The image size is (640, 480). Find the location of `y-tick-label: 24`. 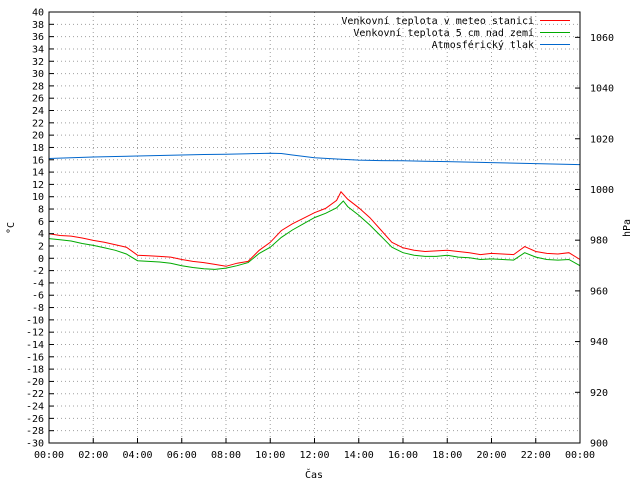

y-tick-label: 24 is located at coordinates (38, 111).